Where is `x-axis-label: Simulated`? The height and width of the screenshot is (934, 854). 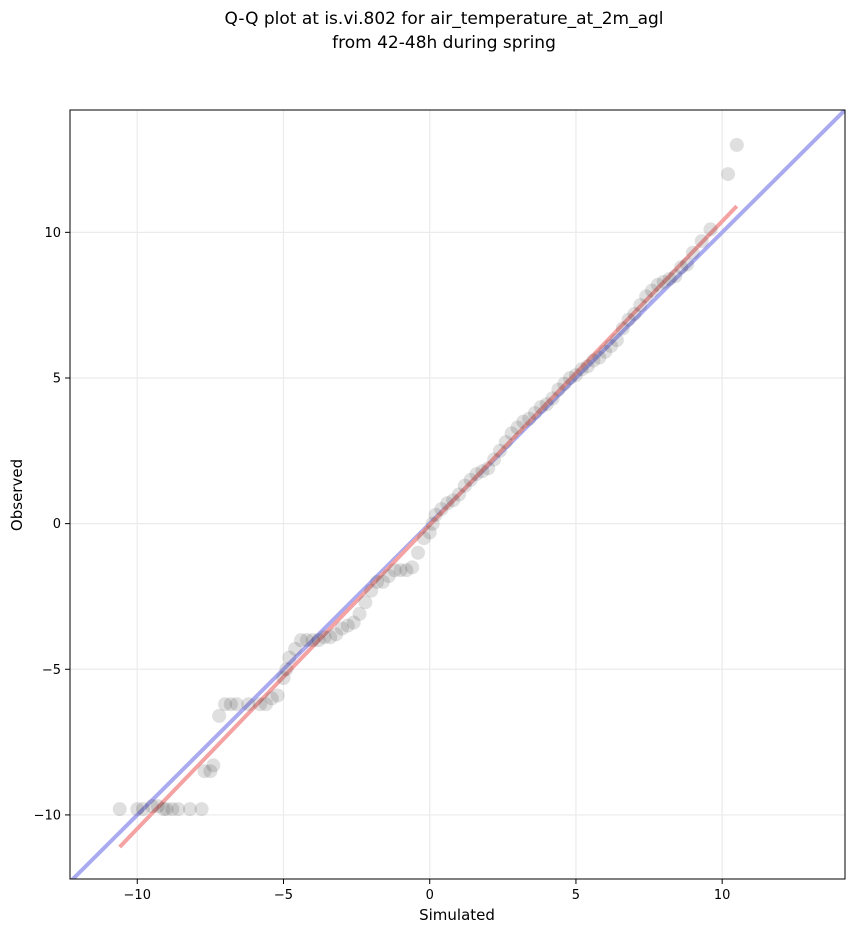
x-axis-label: Simulated is located at coordinates (457, 915).